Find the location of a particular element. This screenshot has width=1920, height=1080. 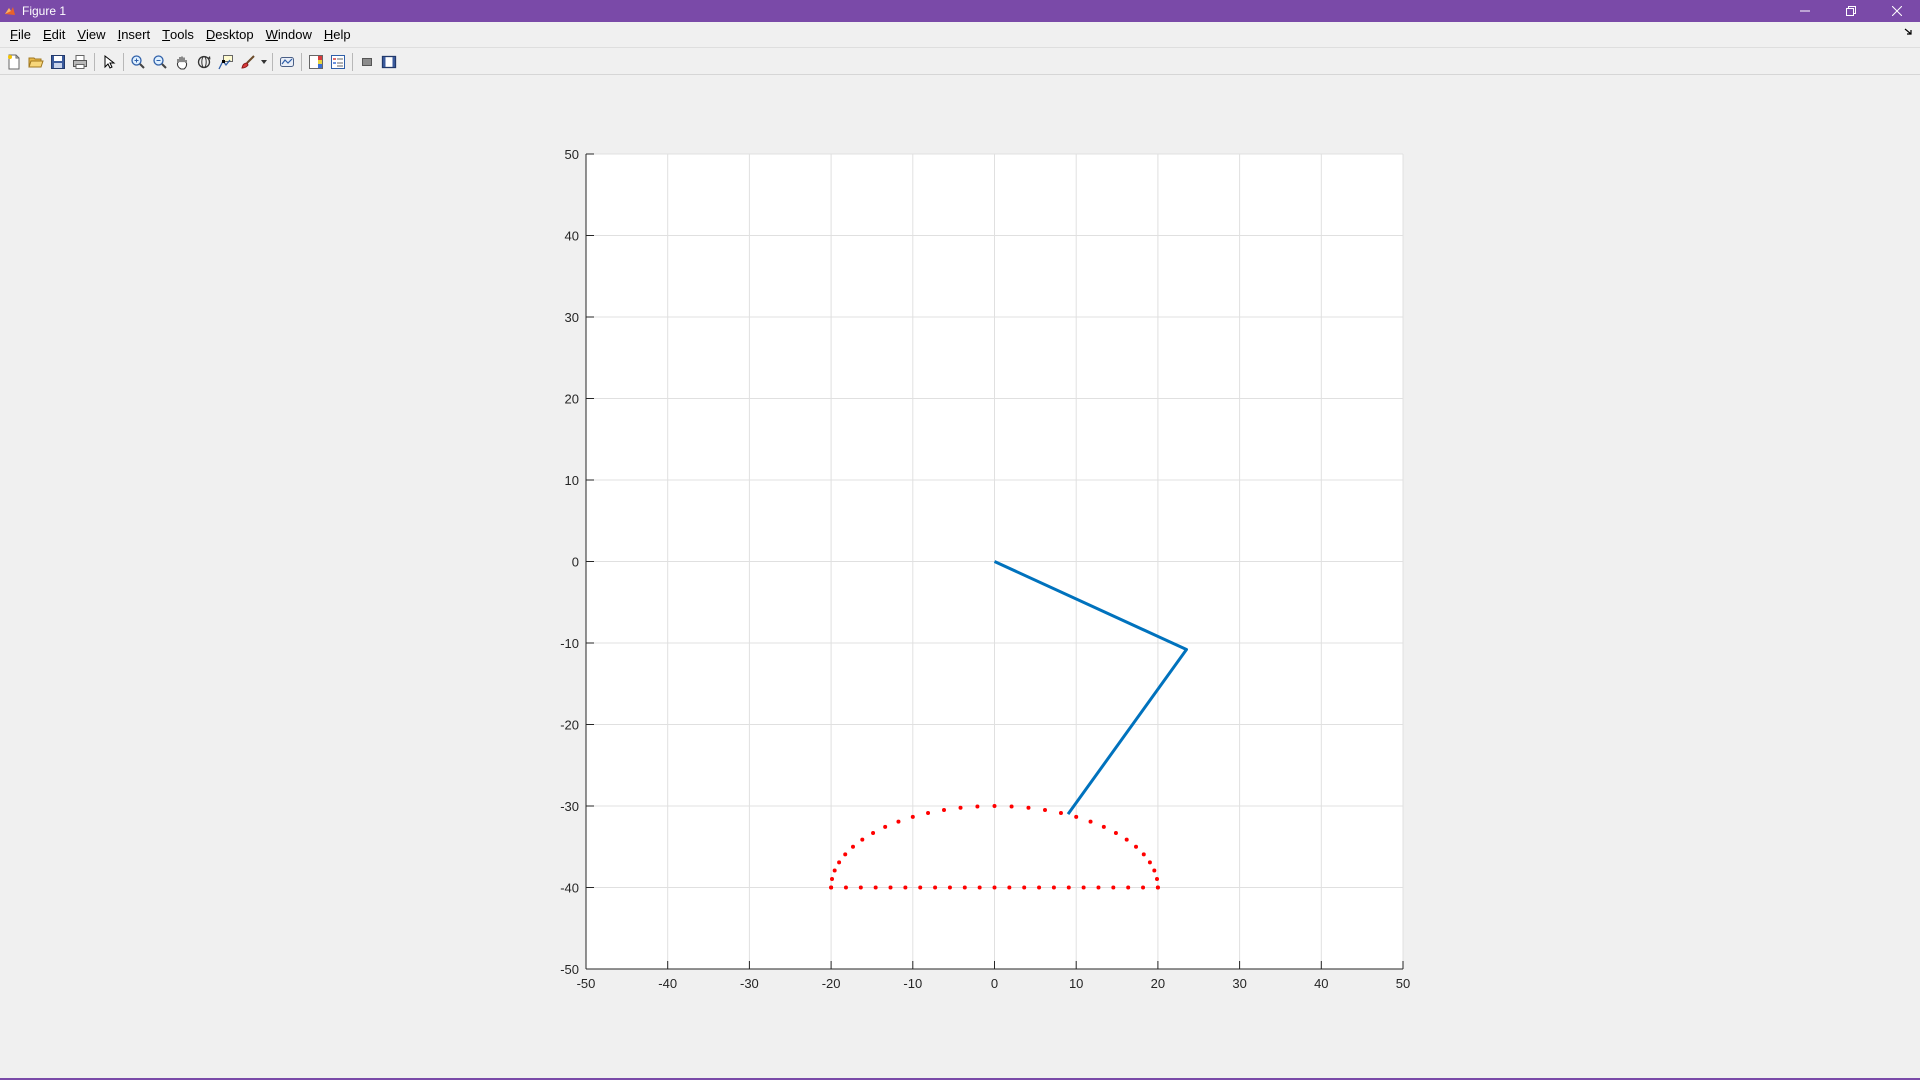

y-tick-label: 10 is located at coordinates (572, 480).